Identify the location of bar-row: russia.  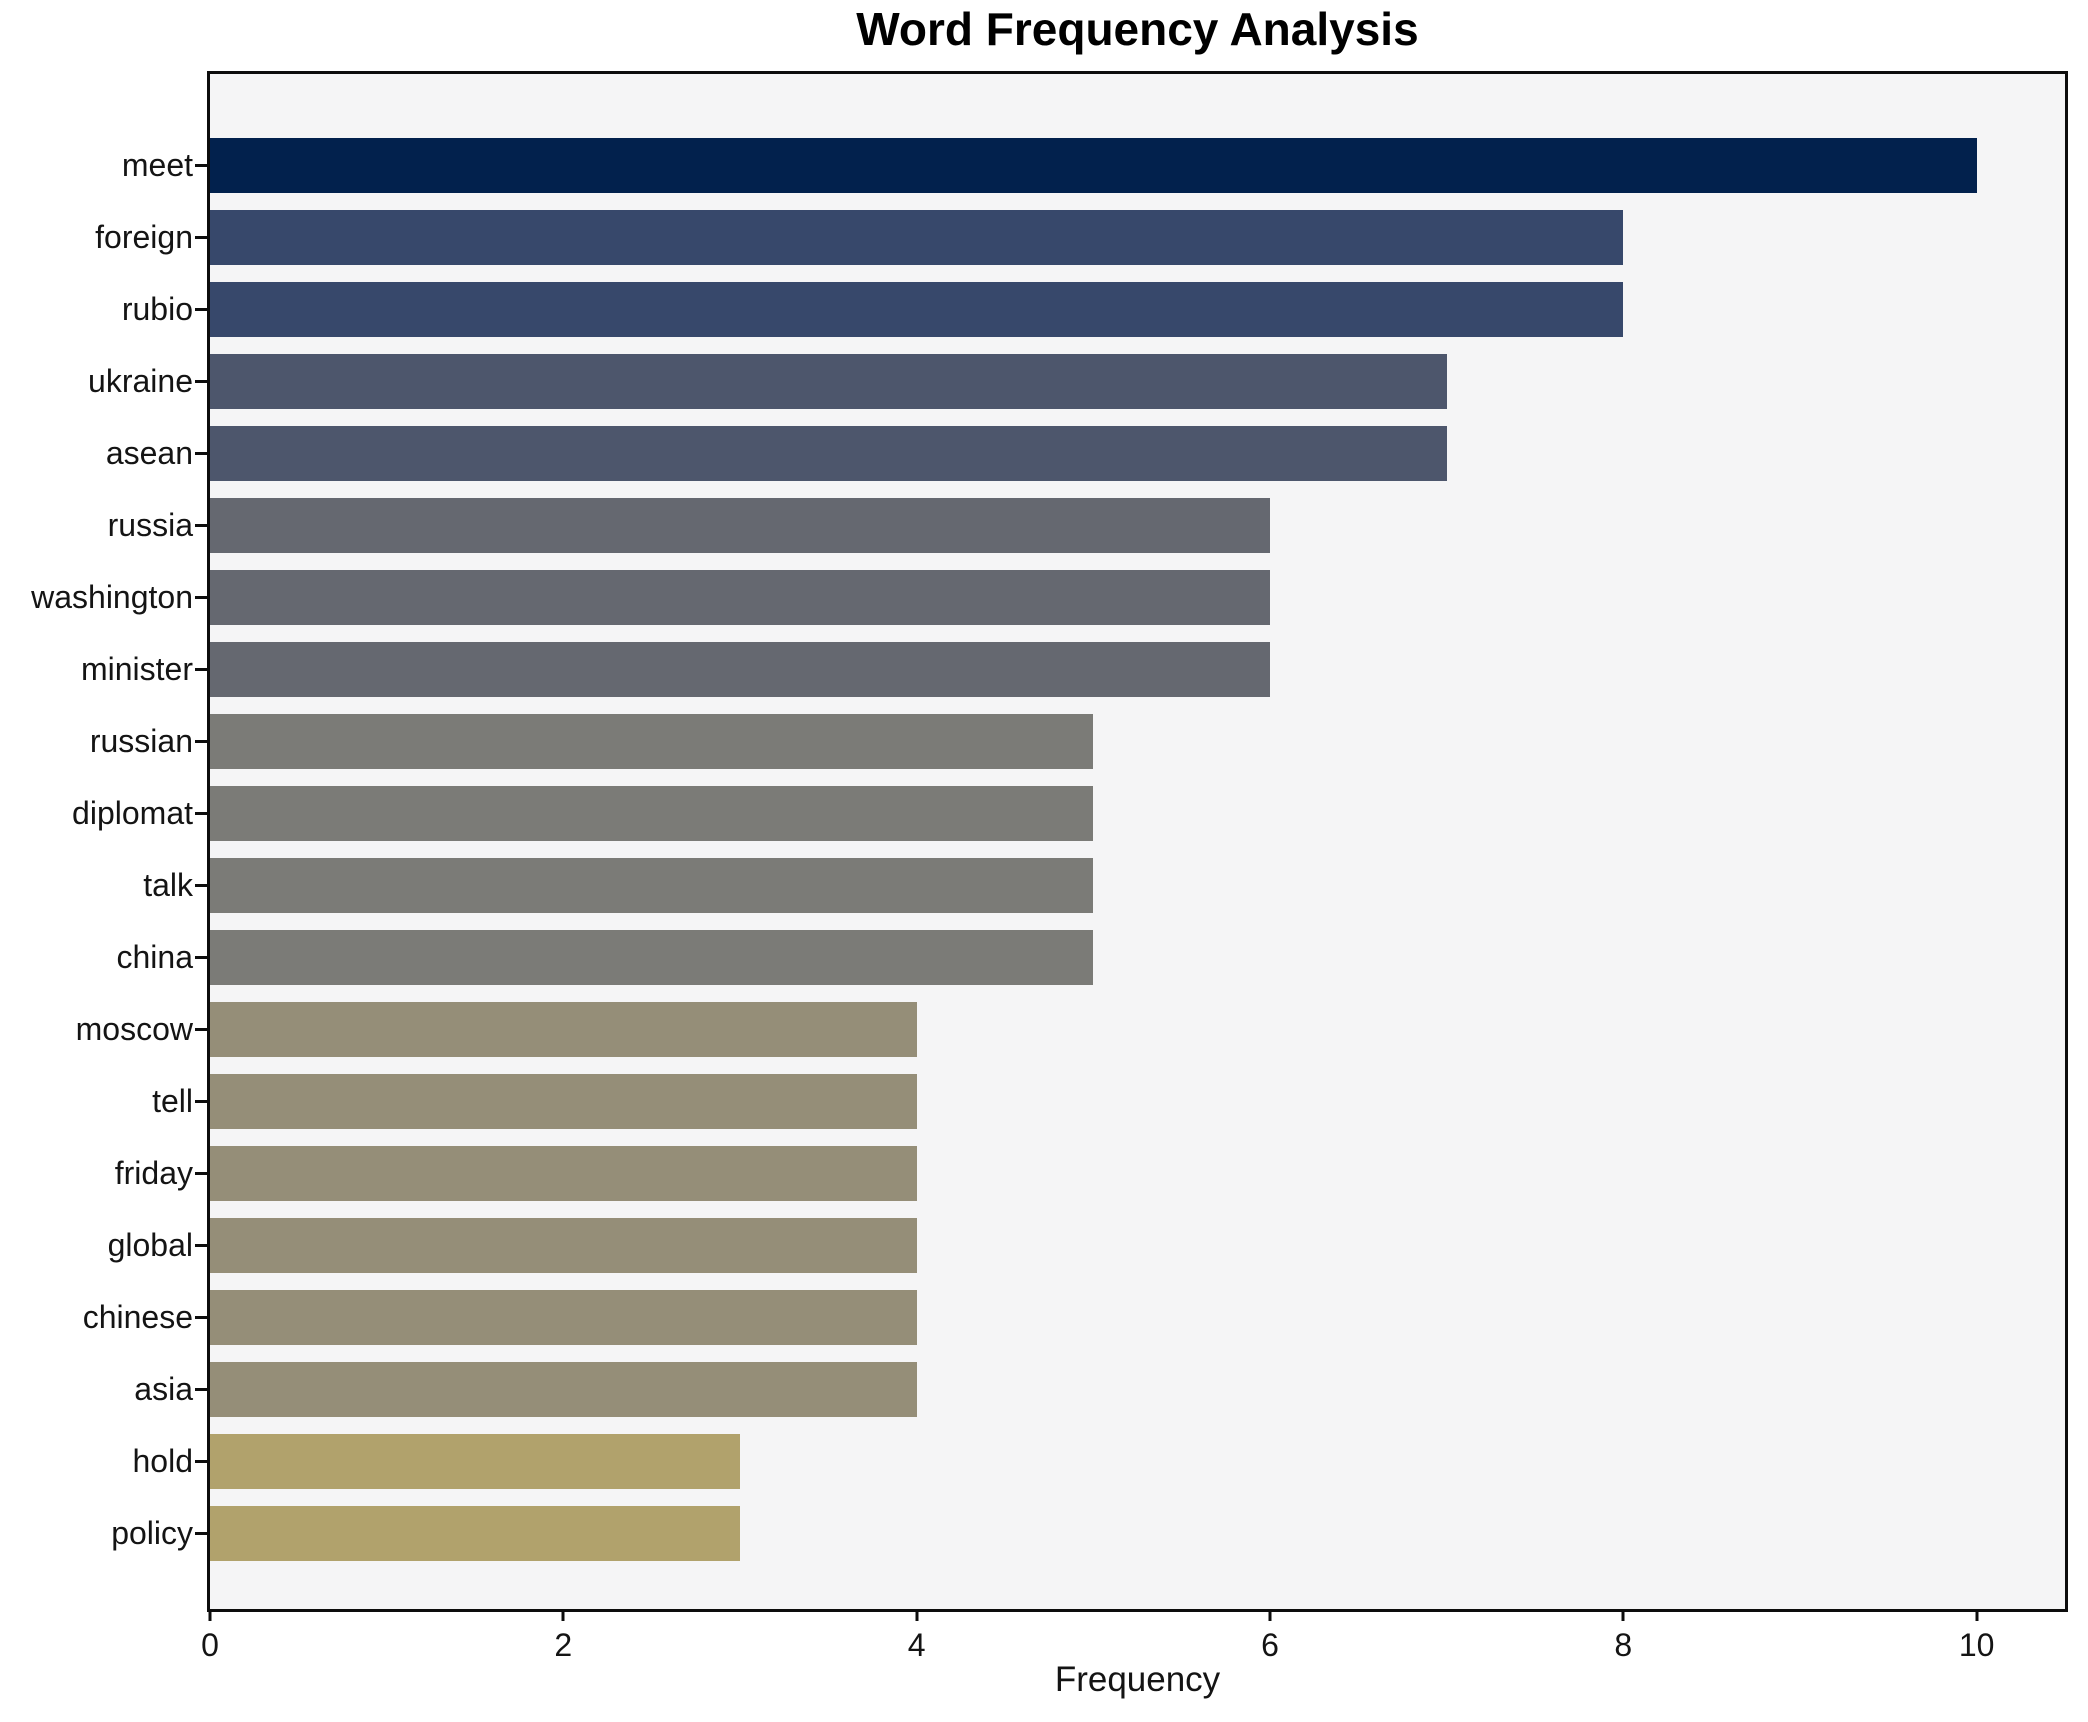
(1086, 525).